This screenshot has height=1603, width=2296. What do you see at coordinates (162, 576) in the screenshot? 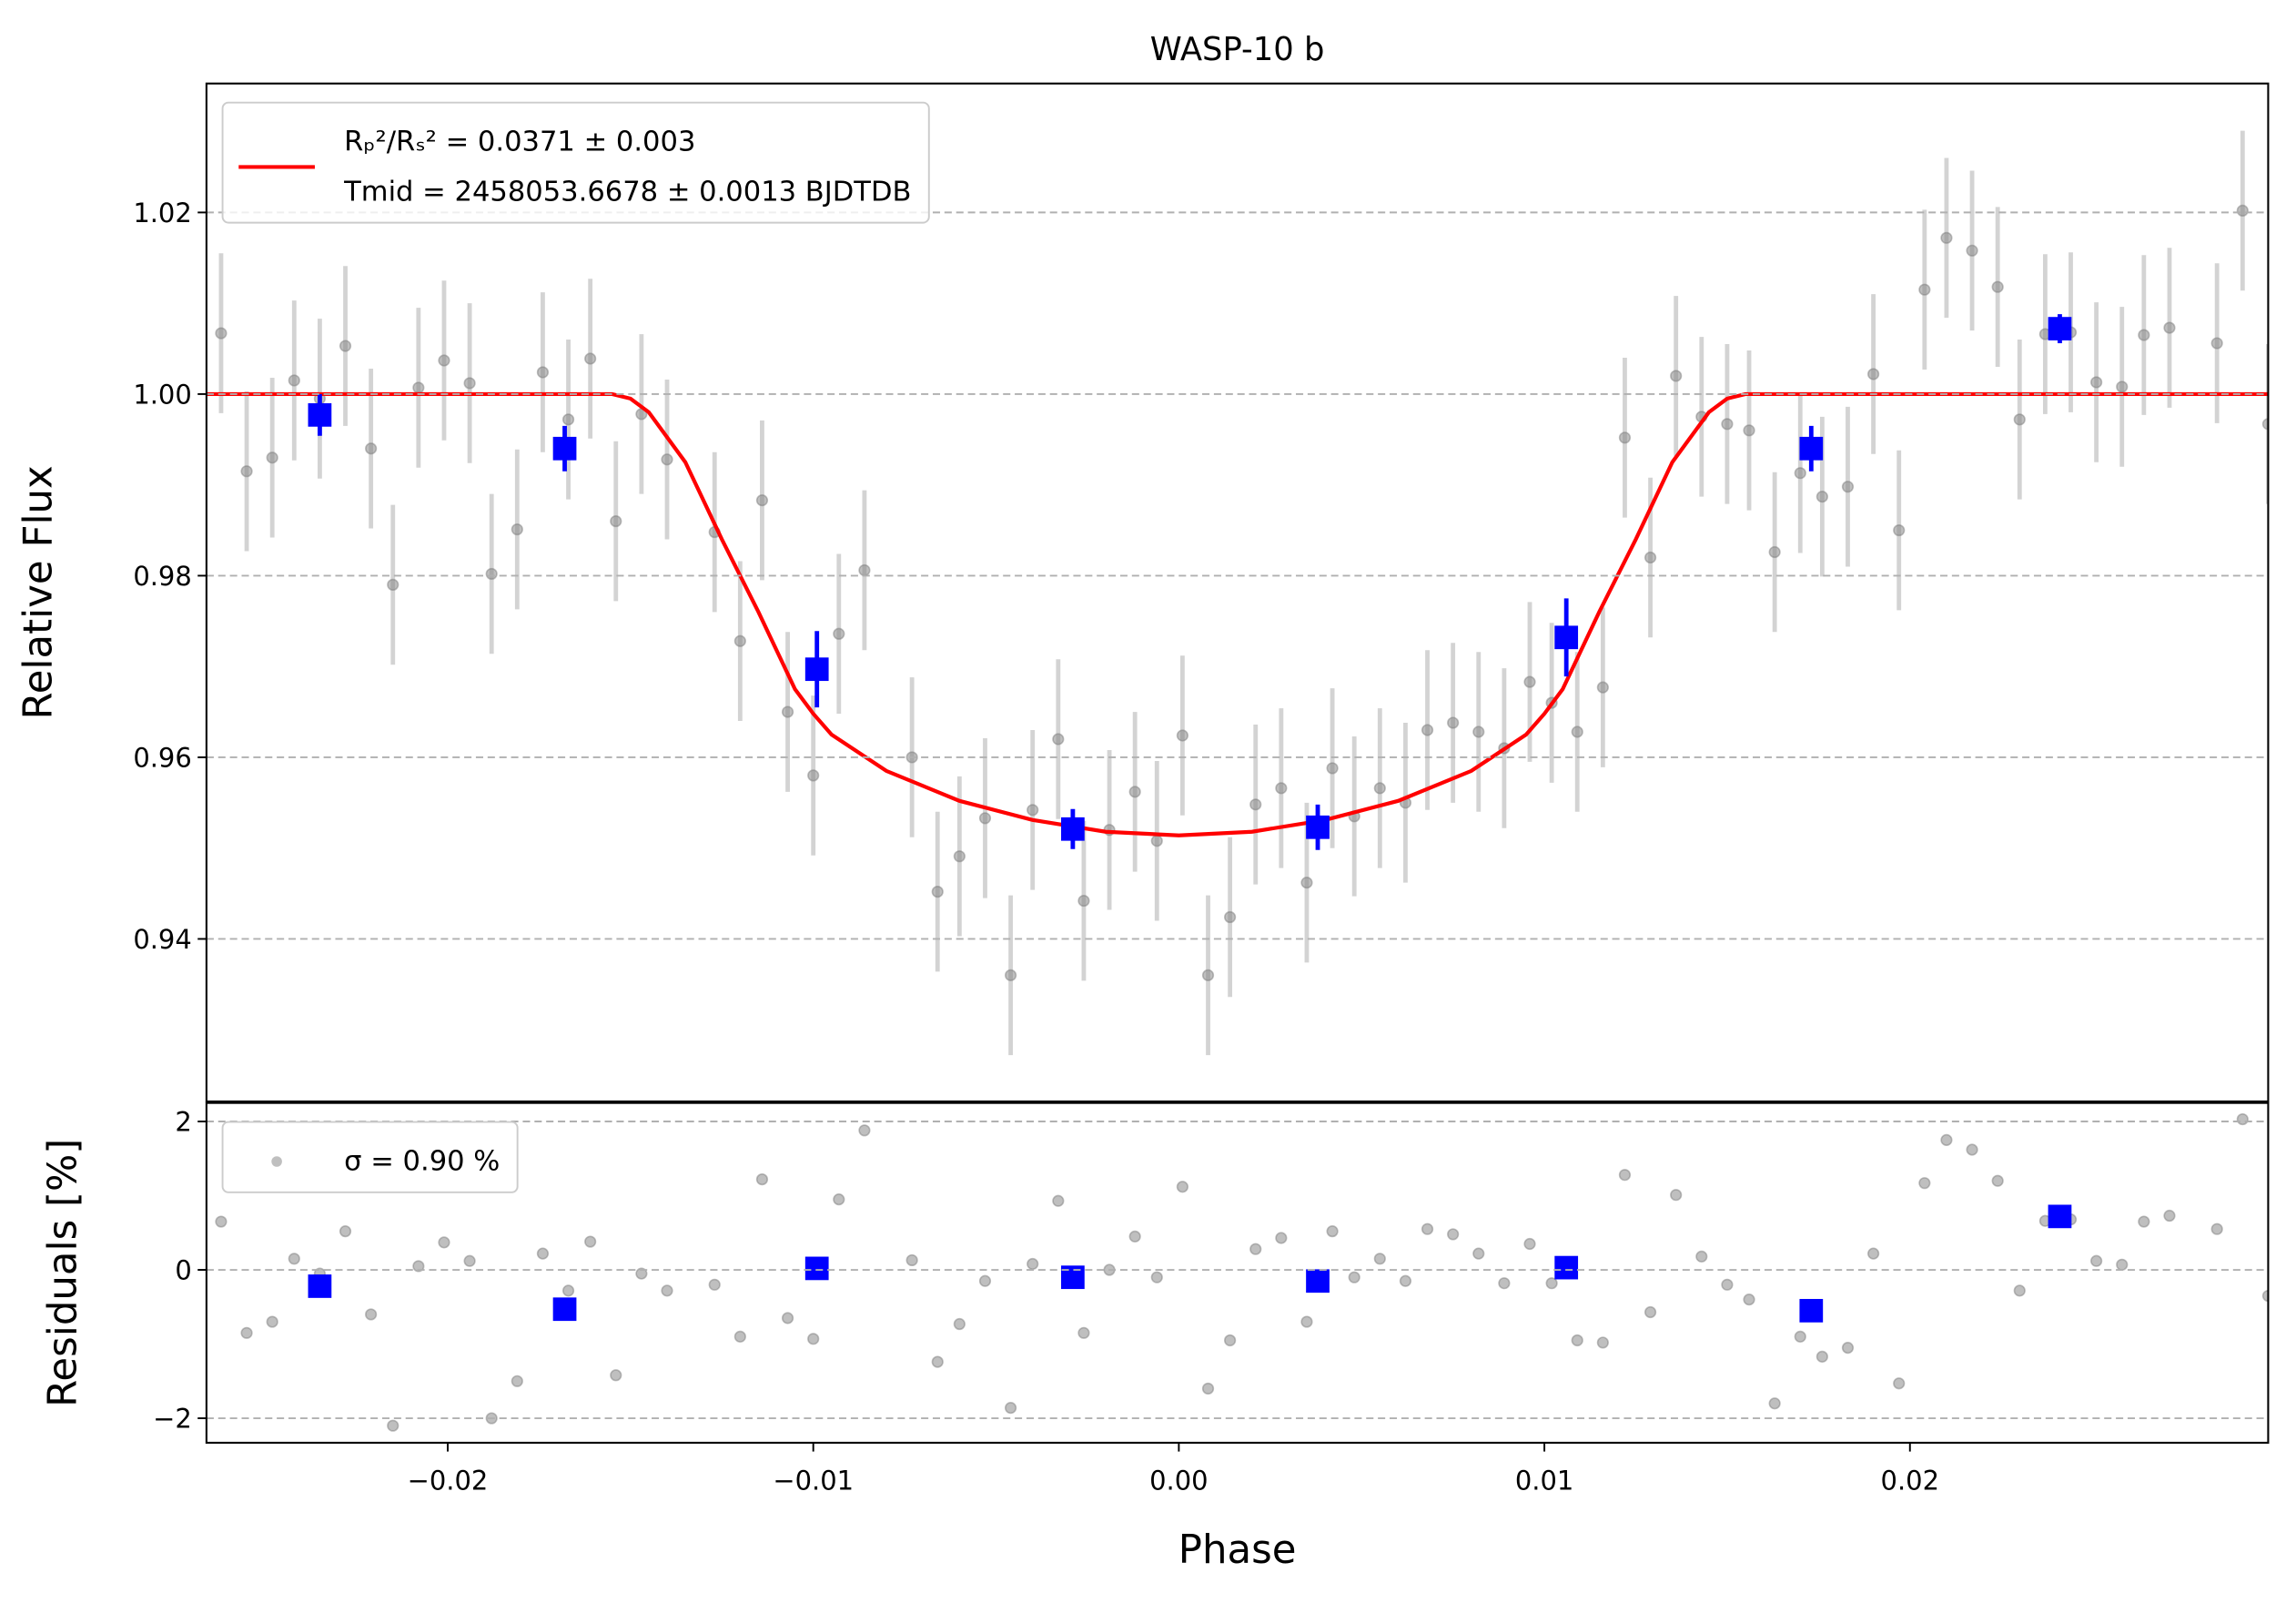
I see `y-tick-label: 0.98` at bounding box center [162, 576].